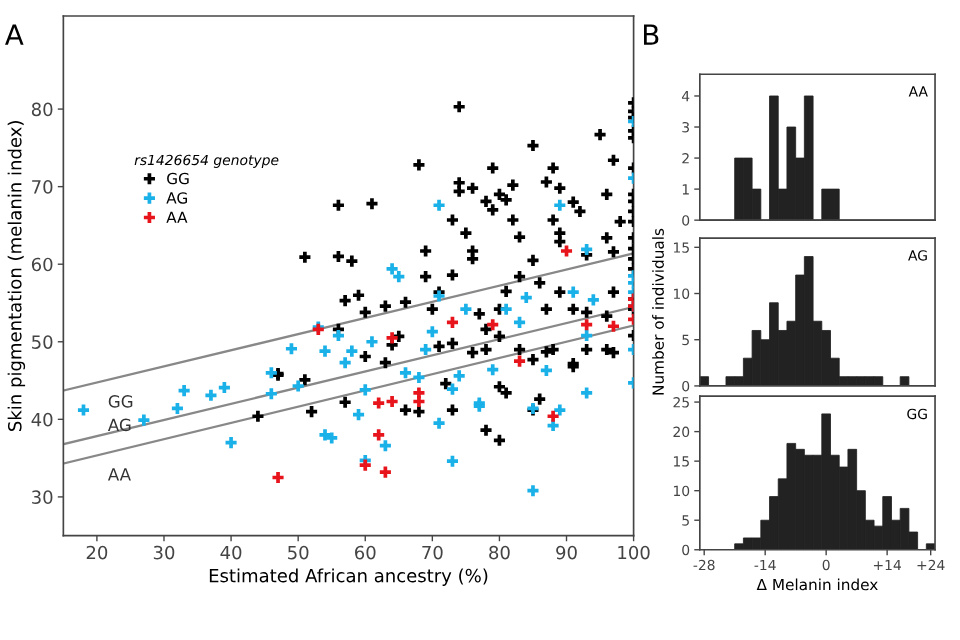 The width and height of the screenshot is (960, 640). What do you see at coordinates (119, 425) in the screenshot?
I see `series-label: AG` at bounding box center [119, 425].